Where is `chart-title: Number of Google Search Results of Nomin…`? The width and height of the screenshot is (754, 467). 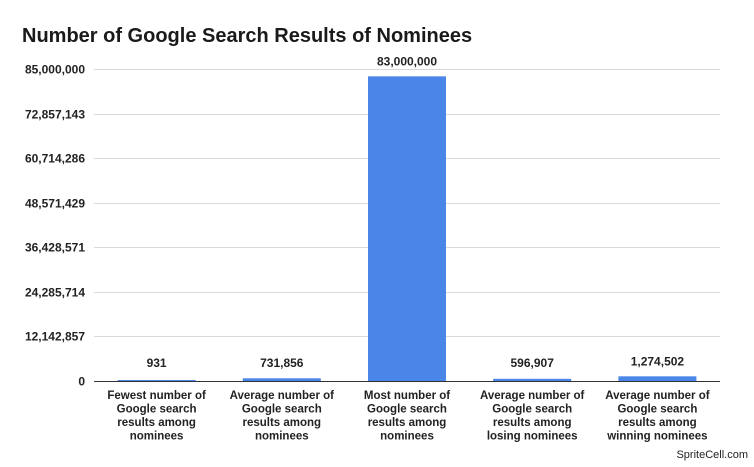
chart-title: Number of Google Search Results of Nomin… is located at coordinates (247, 36).